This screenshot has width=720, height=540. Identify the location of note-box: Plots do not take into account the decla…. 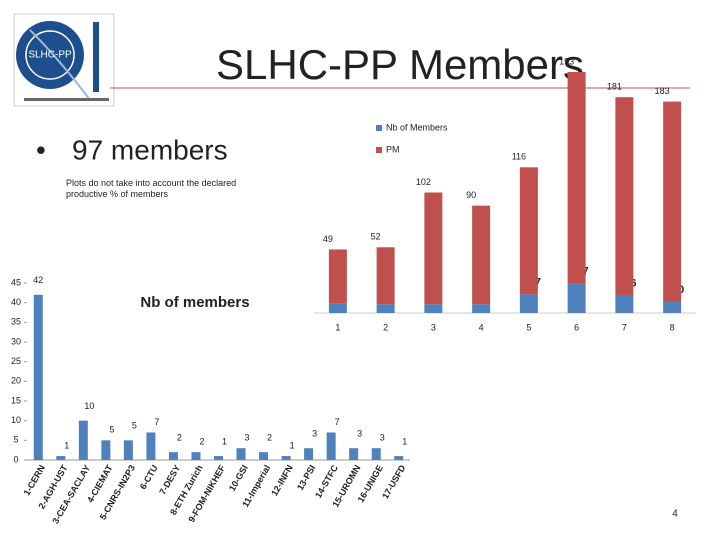
(151, 188).